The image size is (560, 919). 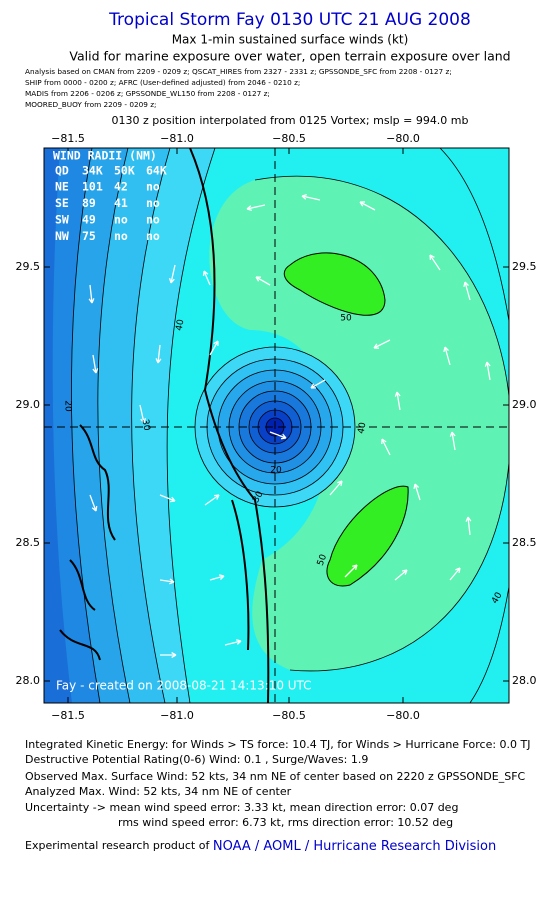 What do you see at coordinates (121, 187) in the screenshot?
I see `wind-radii-cell: 42` at bounding box center [121, 187].